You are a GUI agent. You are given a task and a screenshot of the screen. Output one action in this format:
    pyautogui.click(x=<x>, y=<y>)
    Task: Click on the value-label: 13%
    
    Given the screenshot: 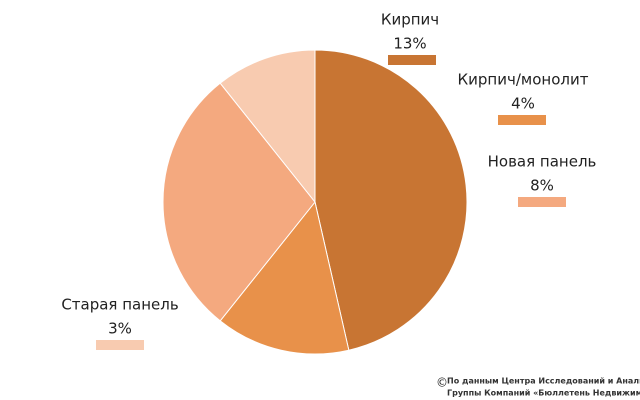 What is the action you would take?
    pyautogui.click(x=409, y=44)
    